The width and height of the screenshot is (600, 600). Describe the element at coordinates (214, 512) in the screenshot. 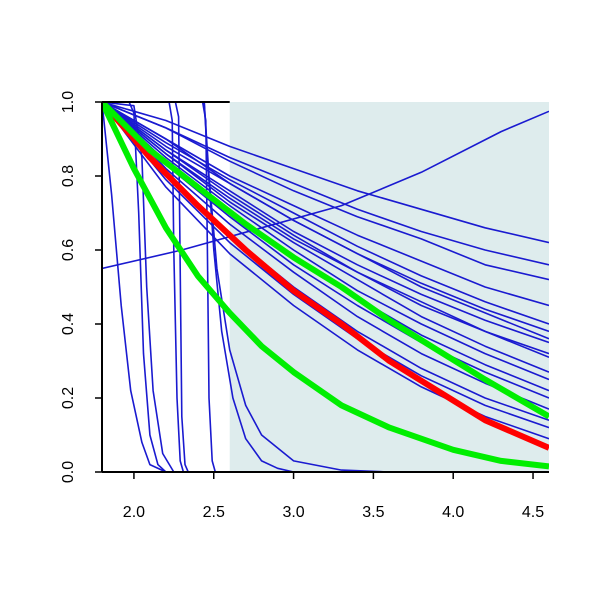

I see `x-tick-label: 2.5` at that location.